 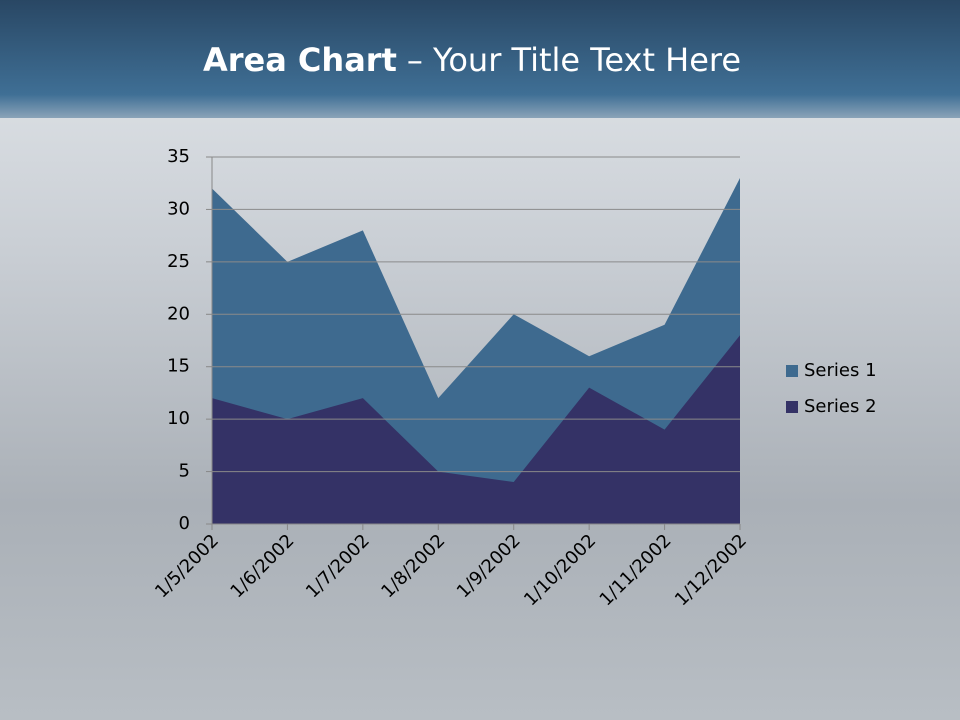 What do you see at coordinates (178, 366) in the screenshot?
I see `y-tick-label: 15` at bounding box center [178, 366].